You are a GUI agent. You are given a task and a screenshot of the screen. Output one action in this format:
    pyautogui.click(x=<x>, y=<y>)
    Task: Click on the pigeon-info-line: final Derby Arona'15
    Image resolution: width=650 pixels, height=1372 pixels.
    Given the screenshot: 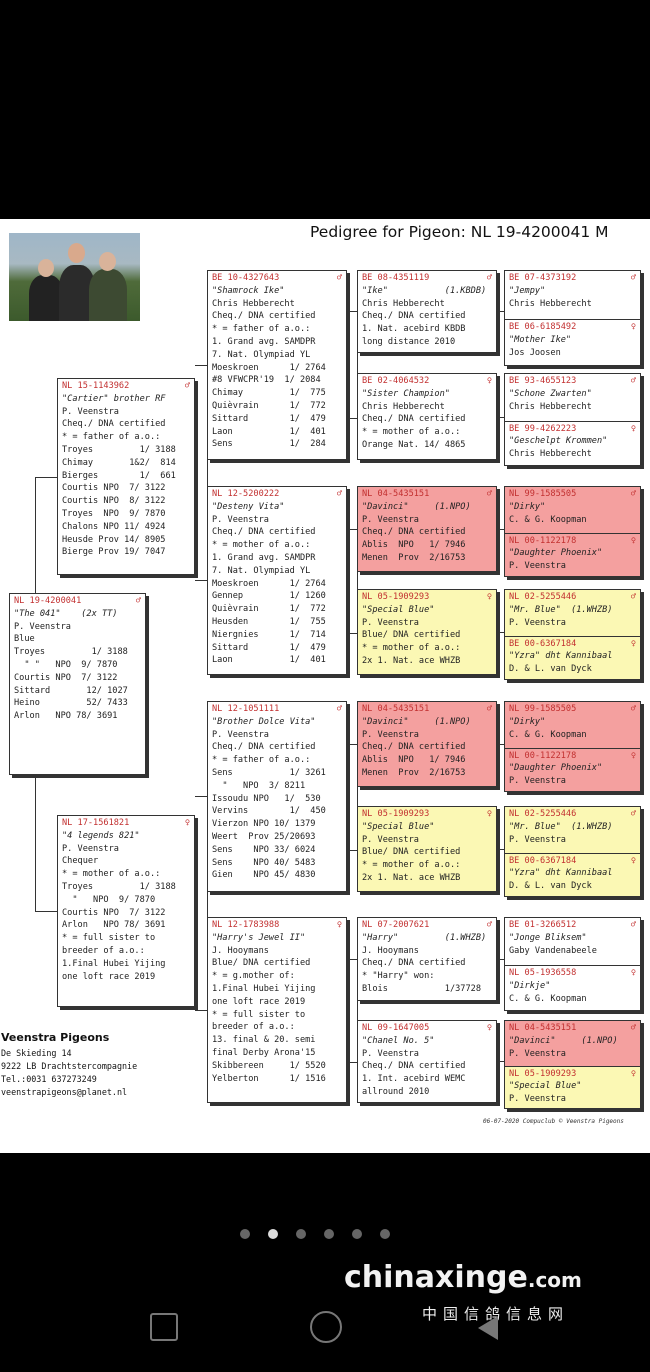 What is the action you would take?
    pyautogui.click(x=264, y=1052)
    